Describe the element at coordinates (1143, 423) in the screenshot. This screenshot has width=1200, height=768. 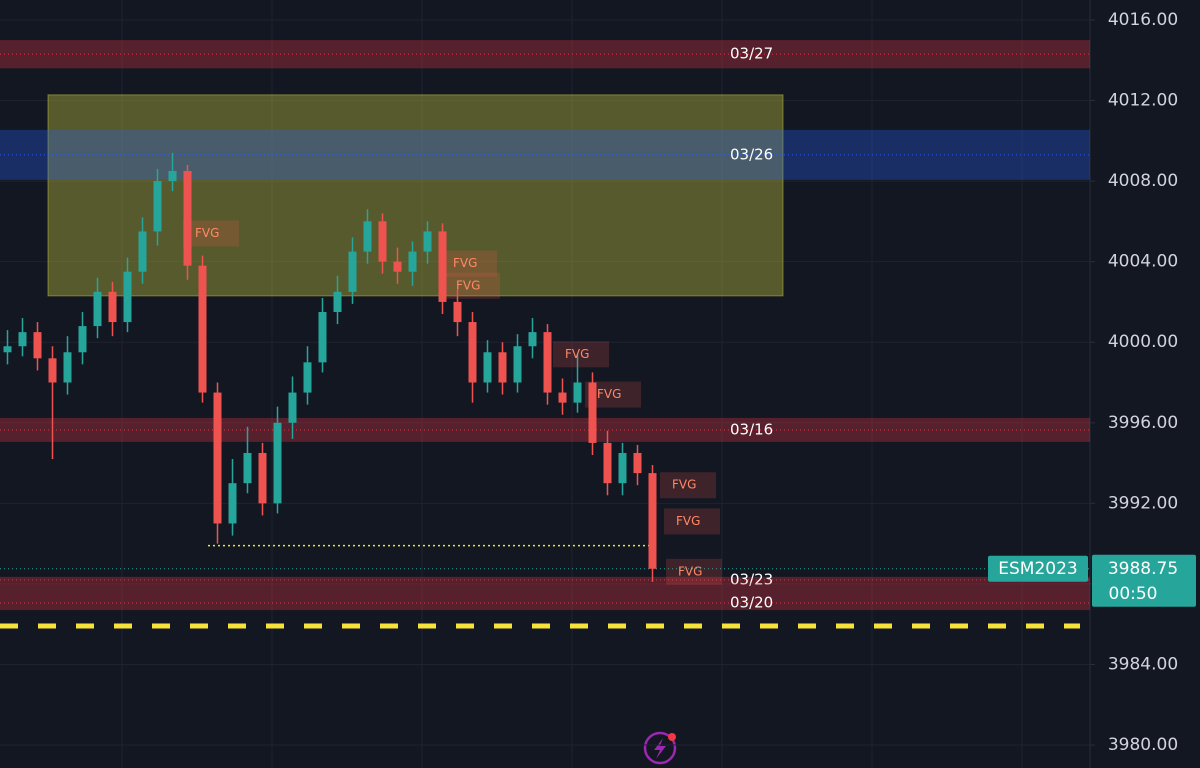
I see `y-tick-label: 3996.00` at that location.